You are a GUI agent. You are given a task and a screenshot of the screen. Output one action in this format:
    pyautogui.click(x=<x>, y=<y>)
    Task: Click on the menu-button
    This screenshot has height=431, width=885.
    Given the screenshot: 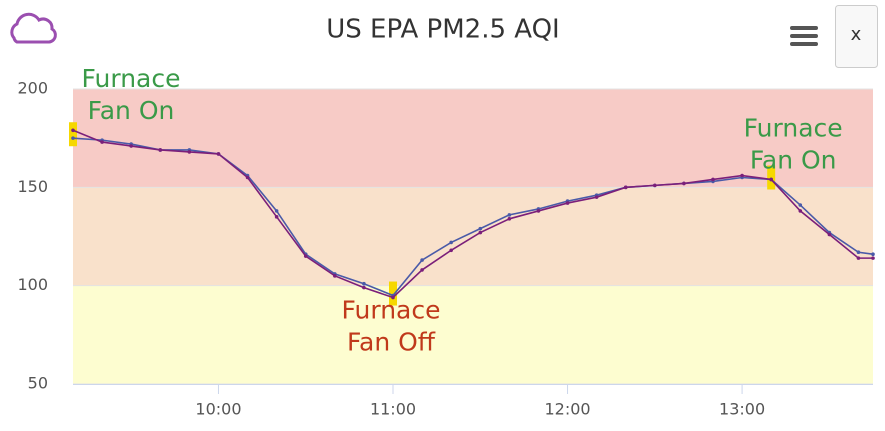 What is the action you would take?
    pyautogui.click(x=804, y=36)
    